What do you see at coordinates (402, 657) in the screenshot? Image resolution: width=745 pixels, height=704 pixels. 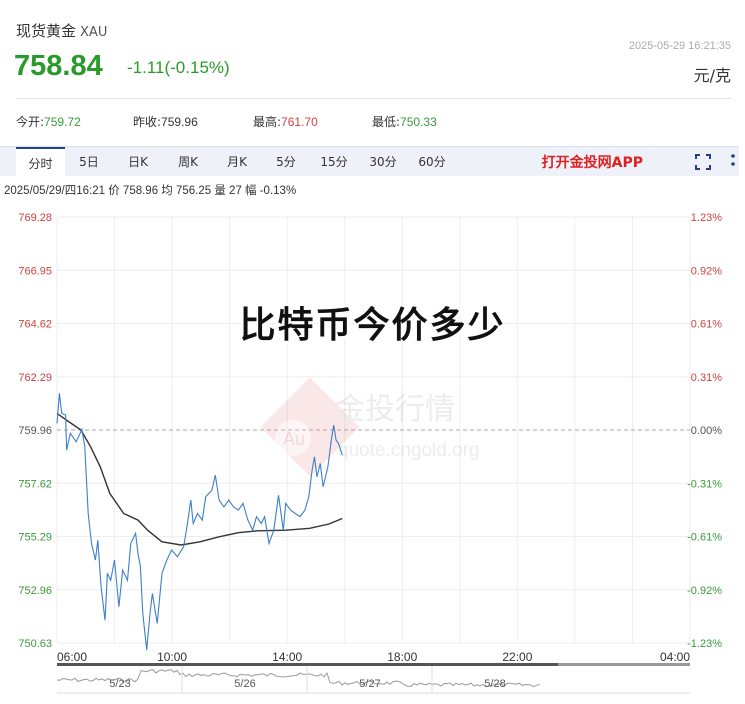 I see `x-tick-label: 18:00` at bounding box center [402, 657].